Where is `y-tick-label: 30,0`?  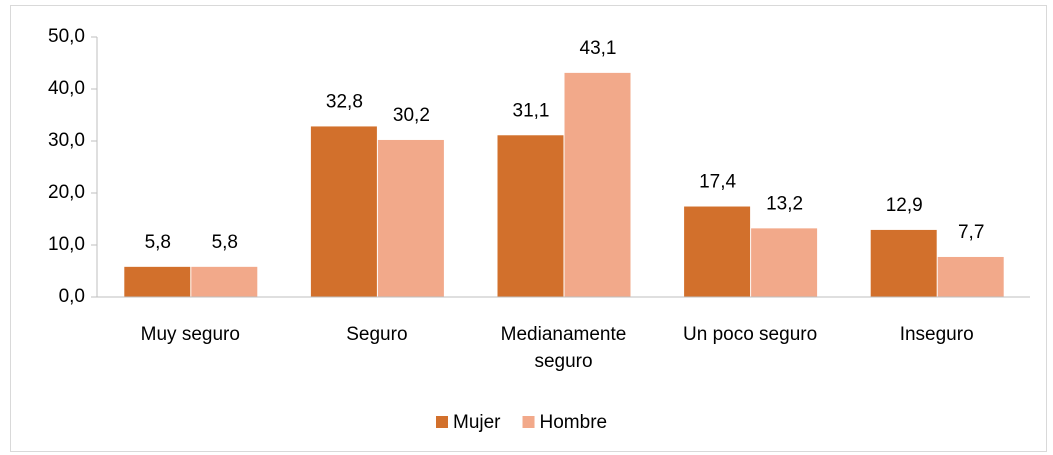 y-tick-label: 30,0 is located at coordinates (66, 140).